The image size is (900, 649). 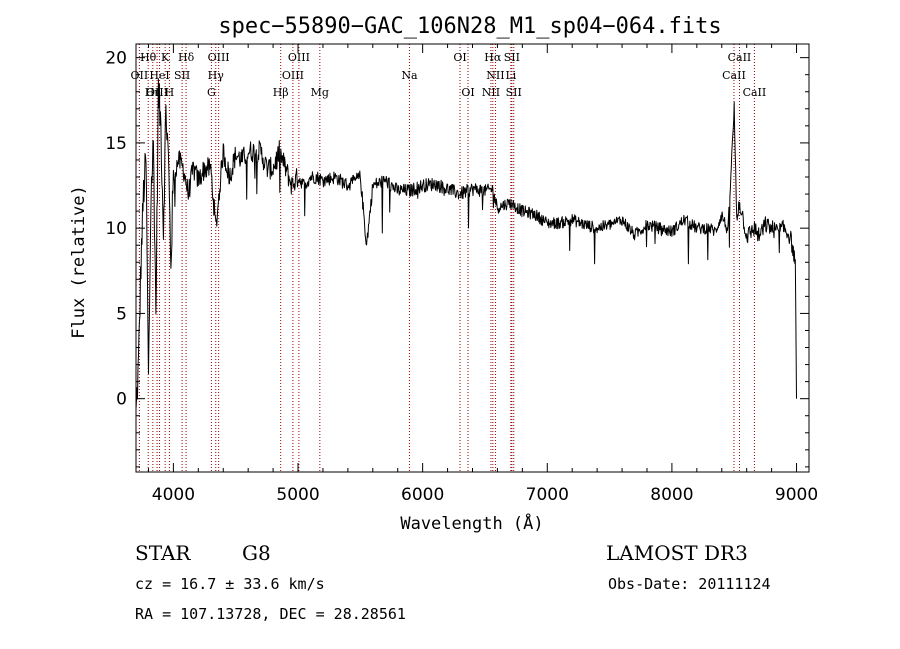 I want to click on survey-name: LAMOST DR3, so click(x=677, y=553).